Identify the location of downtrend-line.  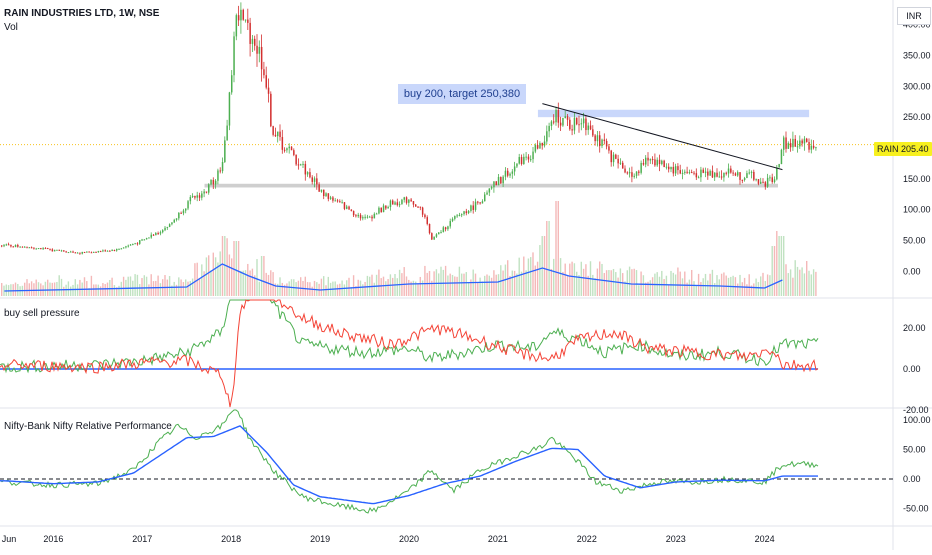
(662, 137).